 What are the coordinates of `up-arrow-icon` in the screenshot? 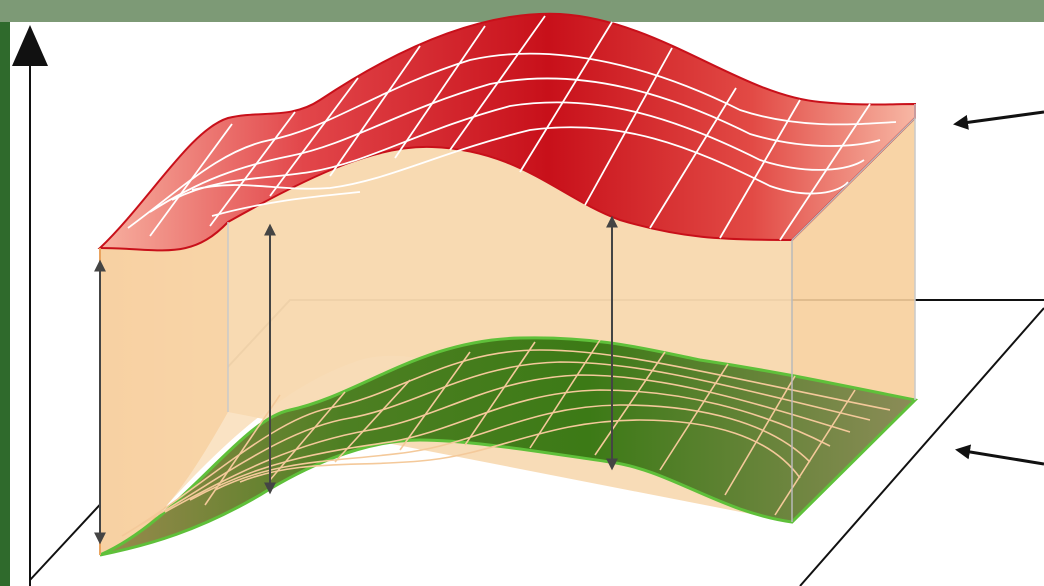 It's located at (30, 45).